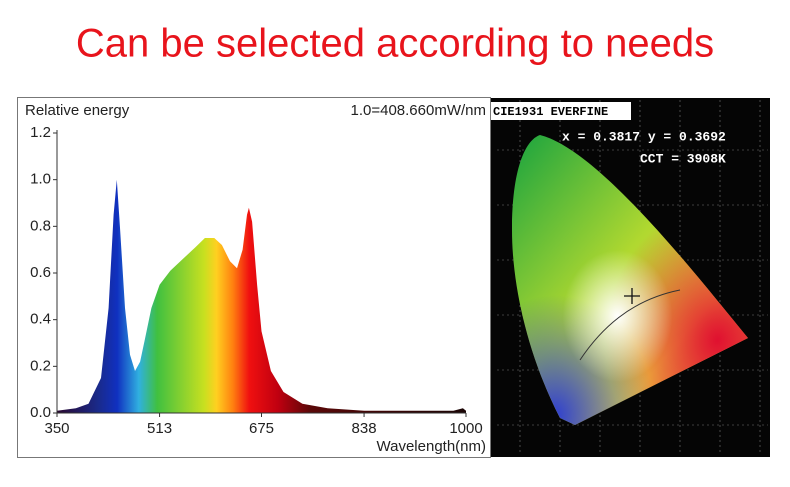 This screenshot has width=790, height=487. Describe the element at coordinates (644, 136) in the screenshot. I see `cie-coords: x = 0.3817 y = 0.3692` at that location.